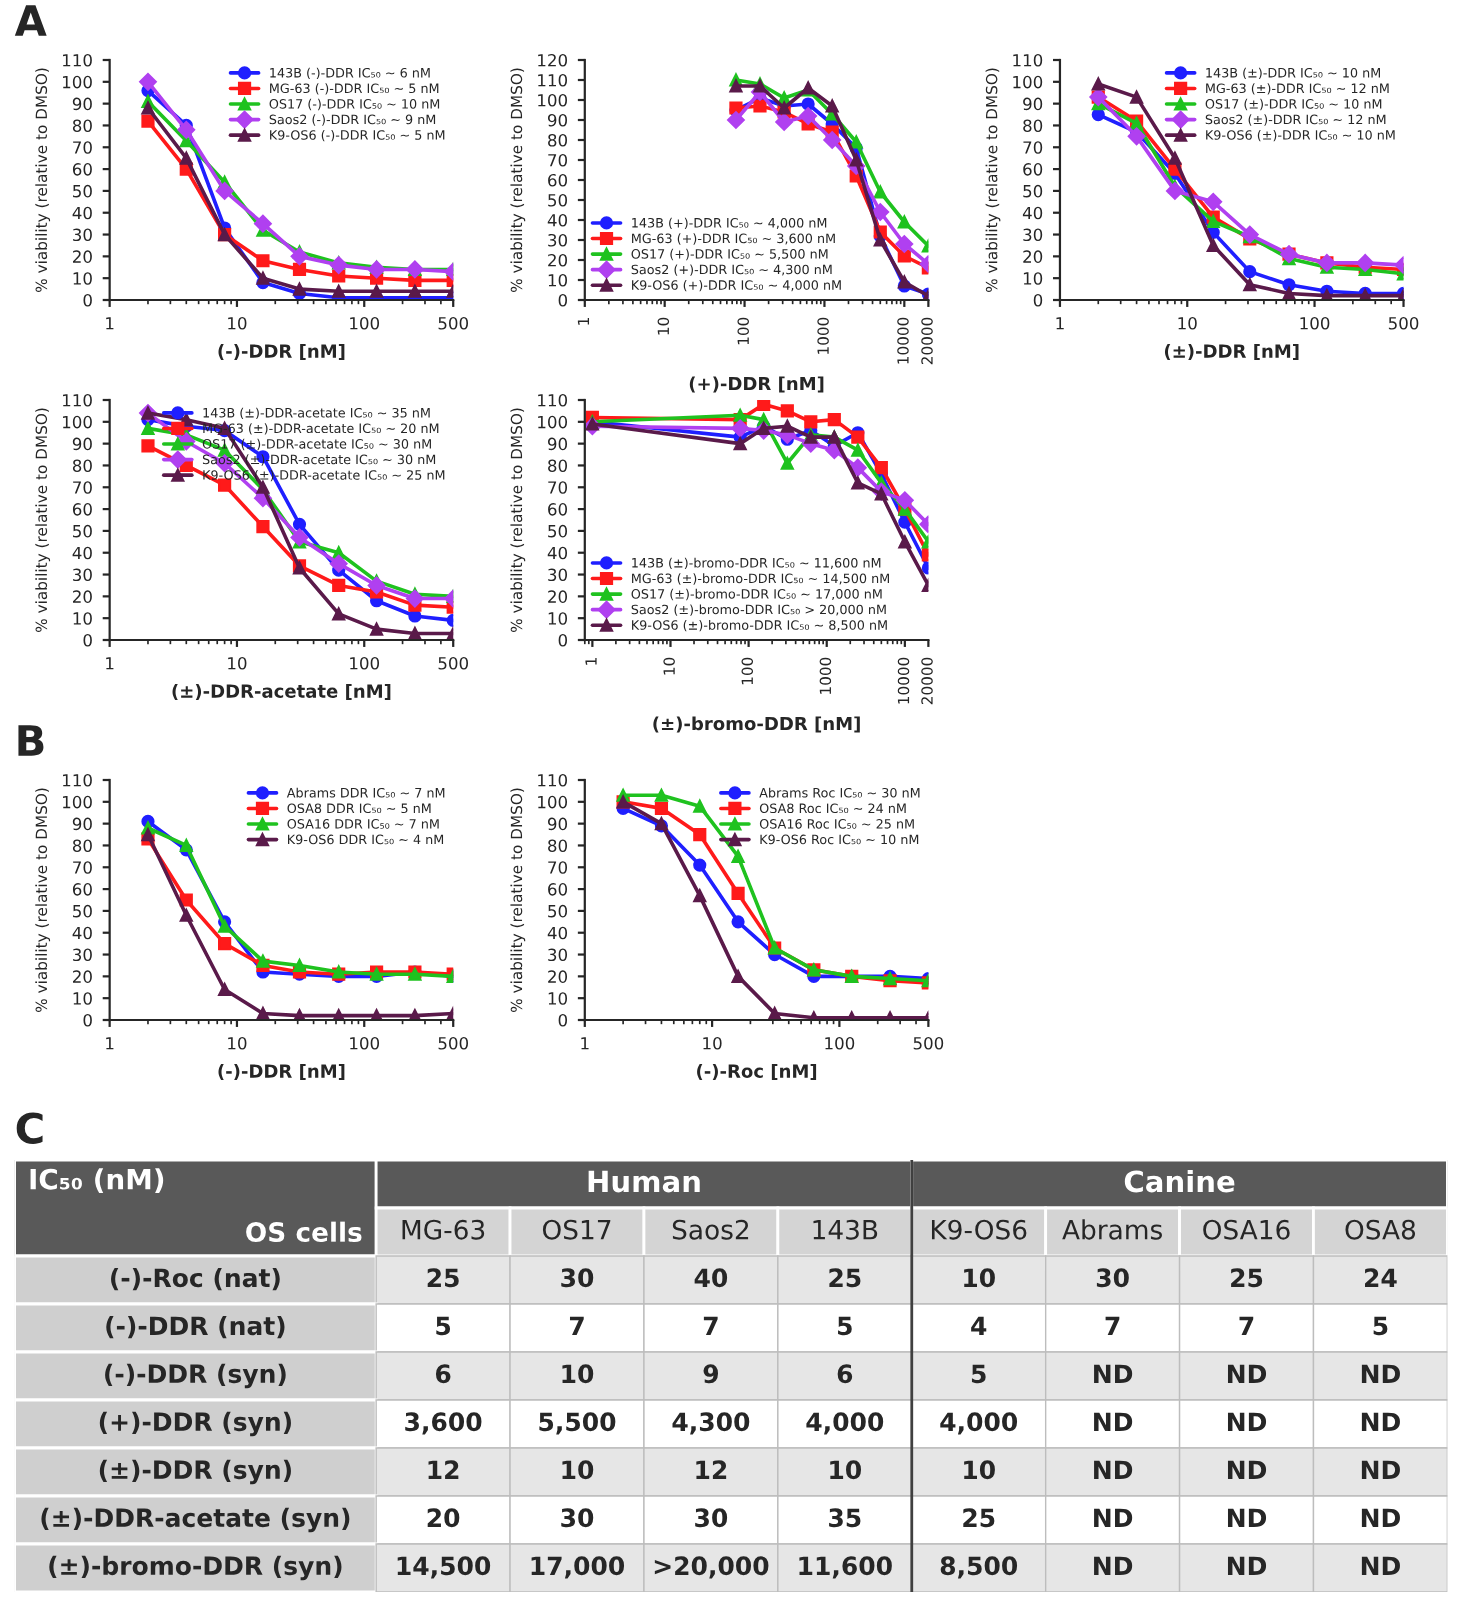  I want to click on text: Human, so click(644, 1181).